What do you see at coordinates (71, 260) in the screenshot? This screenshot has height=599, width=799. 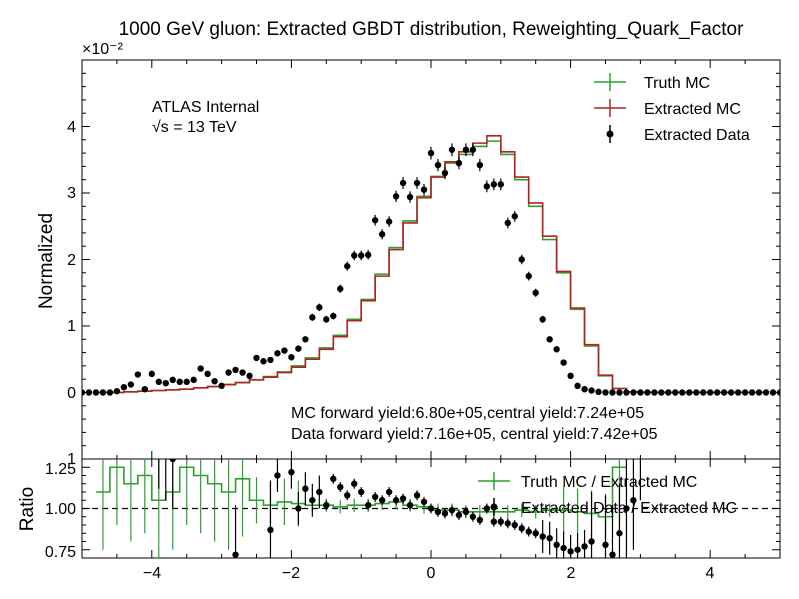 I see `main-ytick-2: 2` at bounding box center [71, 260].